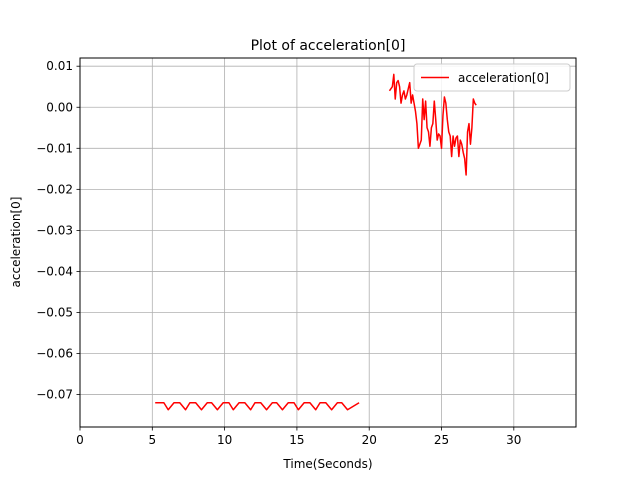  Describe the element at coordinates (54, 189) in the screenshot. I see `y-tick-label: −0.02` at that location.